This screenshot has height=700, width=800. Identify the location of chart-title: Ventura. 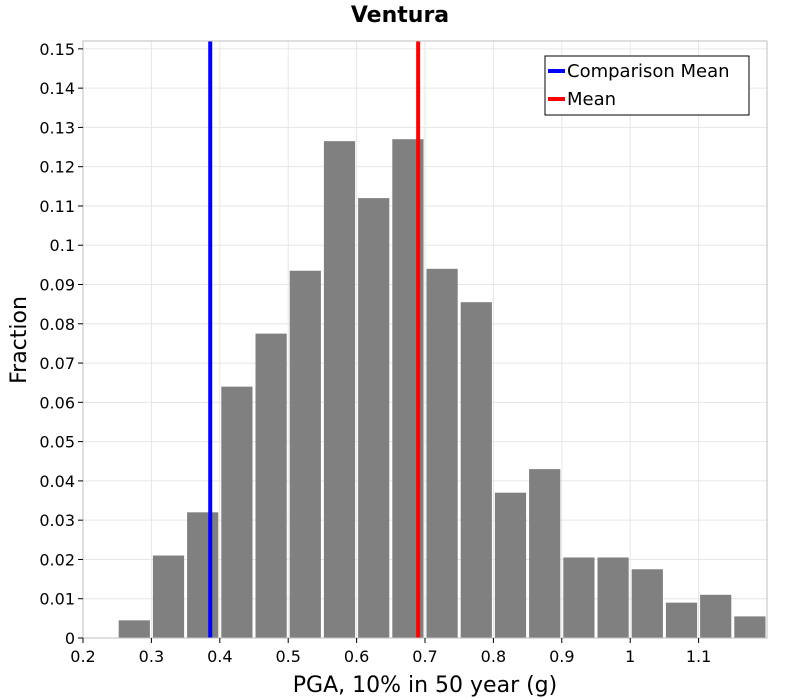
(400, 15).